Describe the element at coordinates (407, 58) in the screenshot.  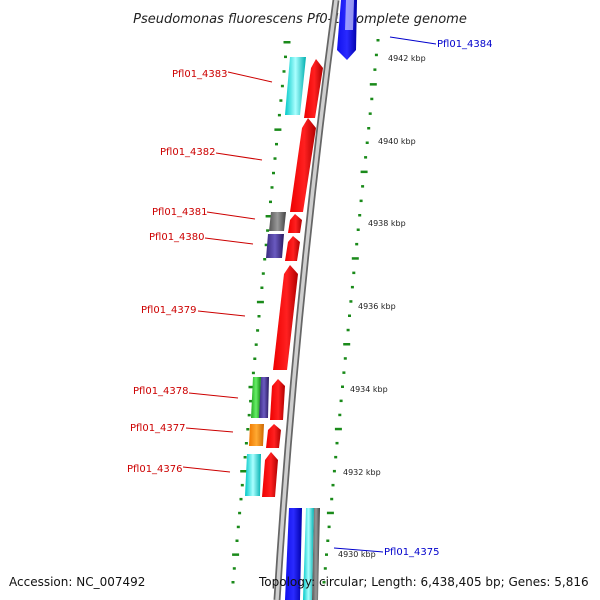
I see `tick-label-4942: 4942 kbp` at that location.